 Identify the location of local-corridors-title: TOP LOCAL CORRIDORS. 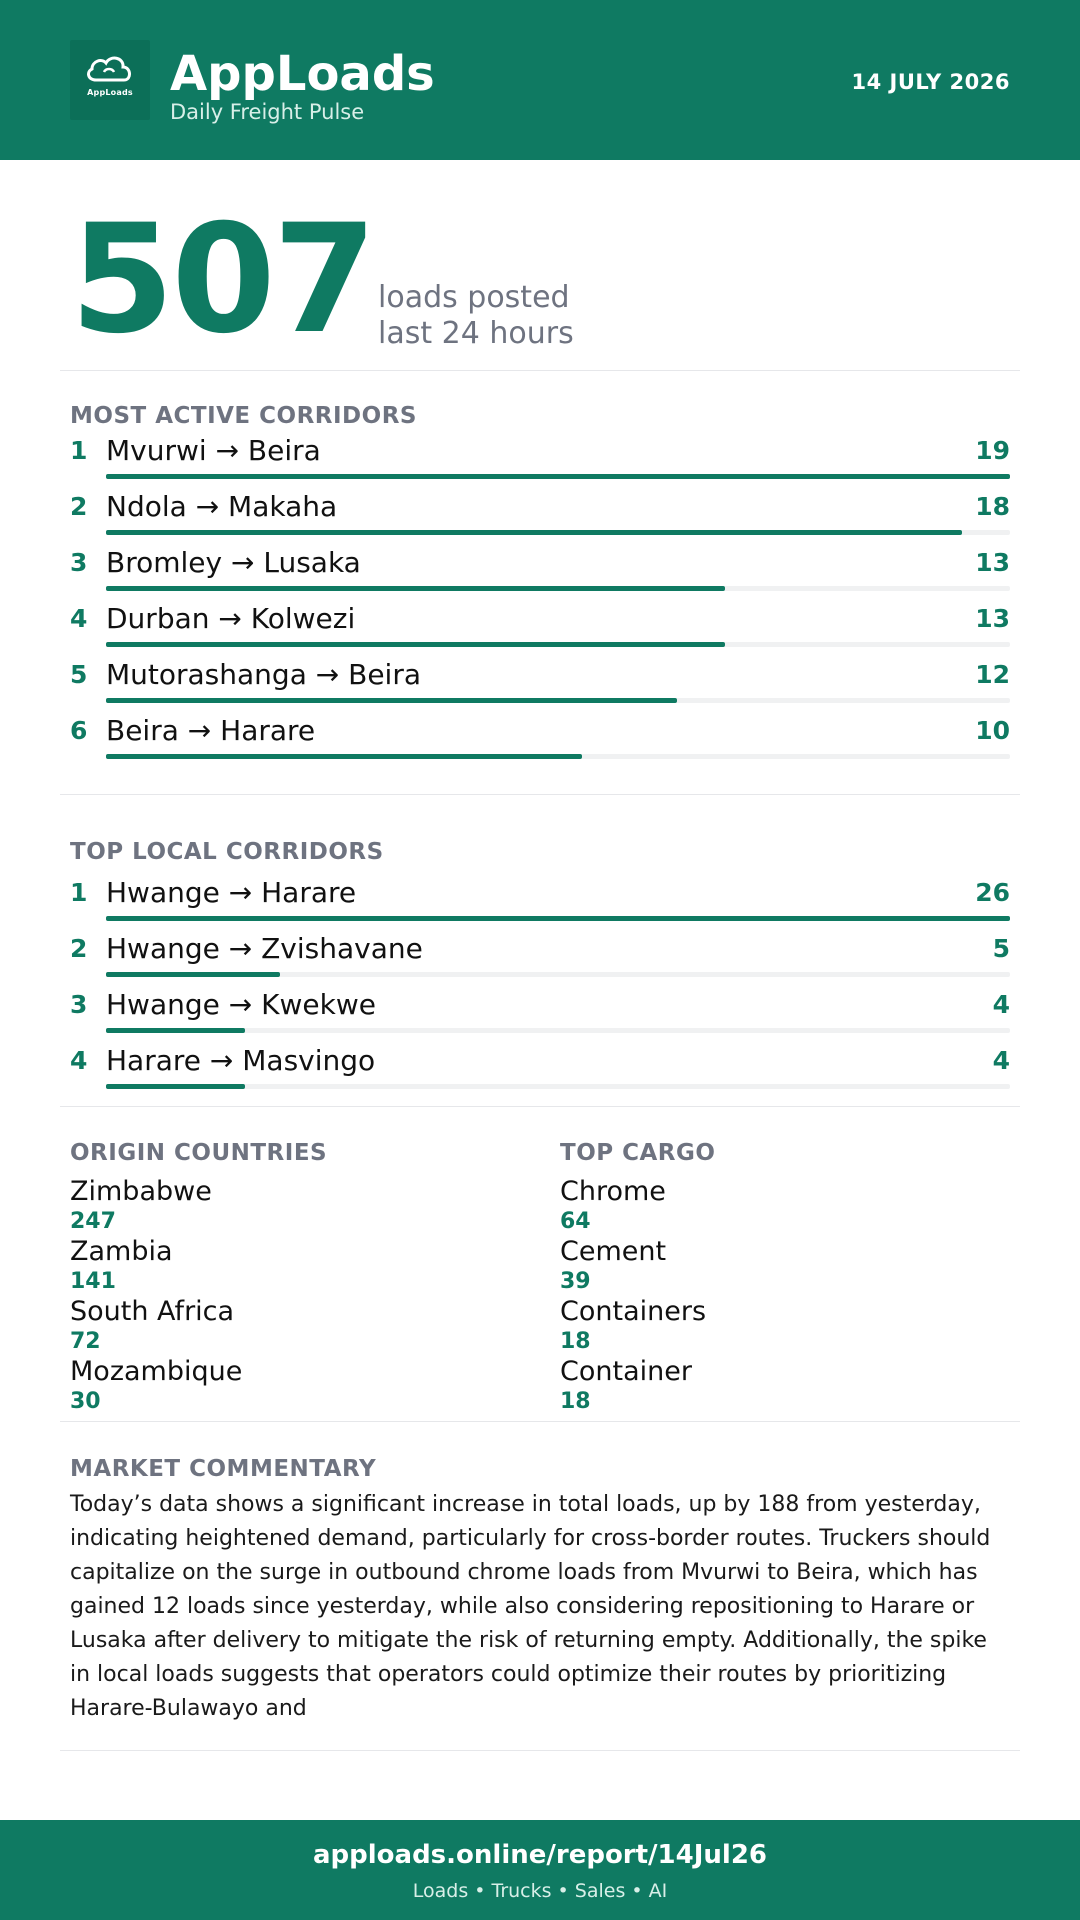
(227, 852).